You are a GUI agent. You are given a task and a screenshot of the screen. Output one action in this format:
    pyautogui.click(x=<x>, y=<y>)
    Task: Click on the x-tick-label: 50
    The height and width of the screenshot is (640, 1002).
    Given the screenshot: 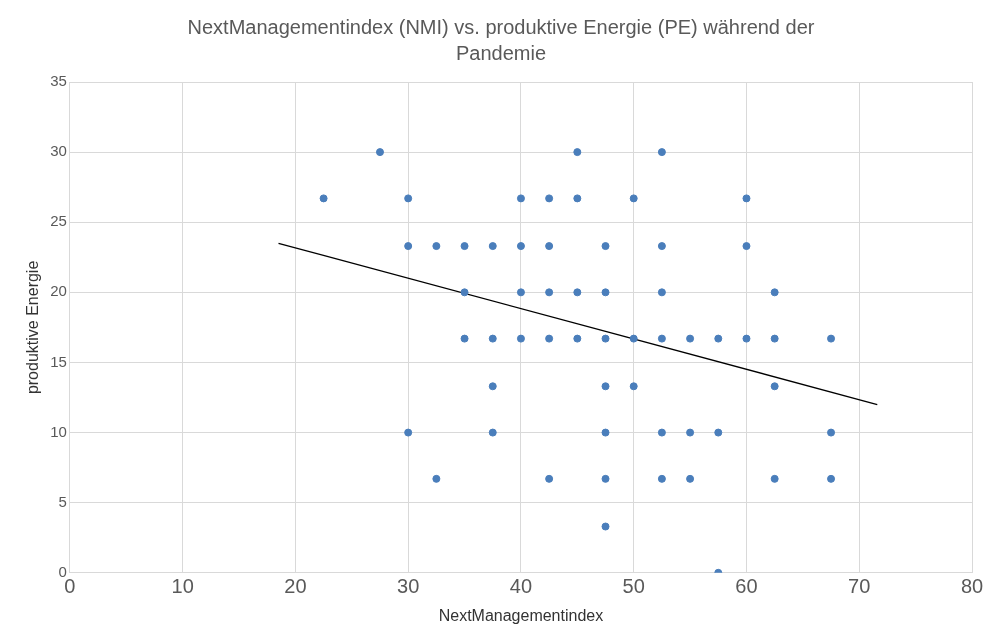 What is the action you would take?
    pyautogui.click(x=633, y=586)
    